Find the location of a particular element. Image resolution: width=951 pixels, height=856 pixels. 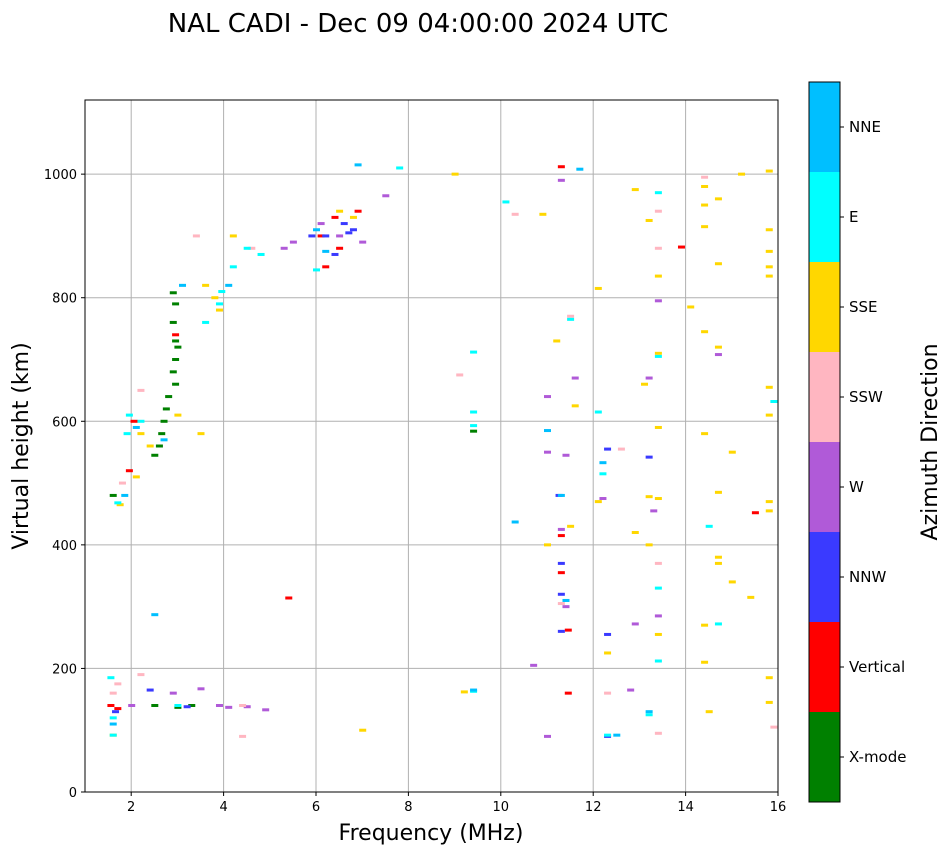

chart-title: NAL CADI - Dec 09 04:00:00 2024 UTC is located at coordinates (418, 24).